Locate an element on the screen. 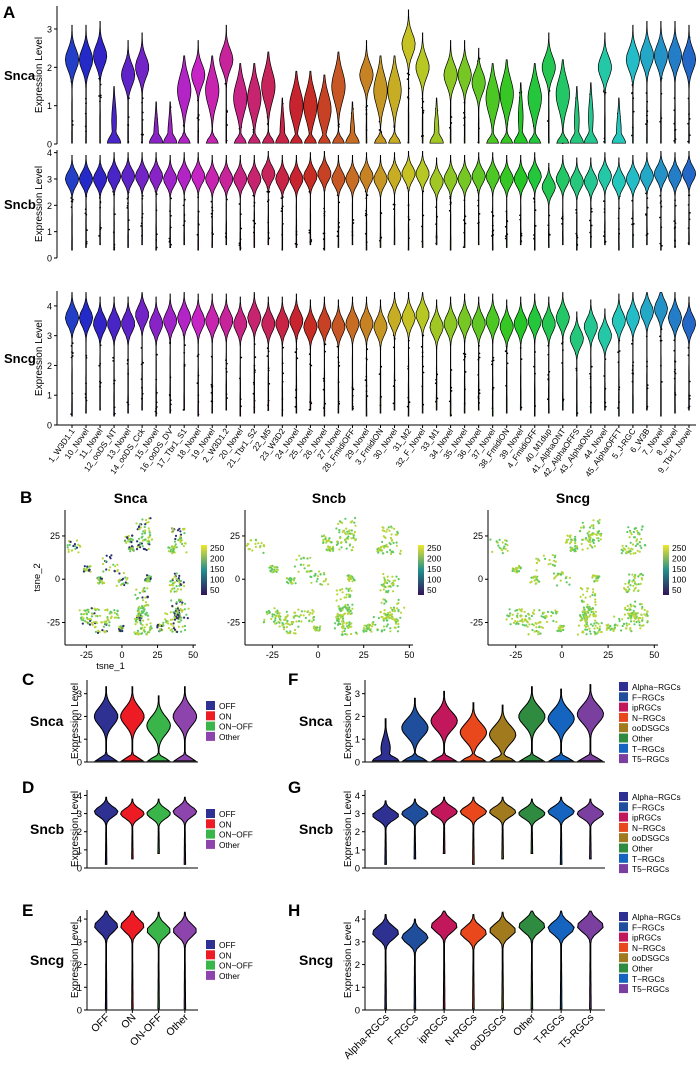  legend-label: F−RGCs is located at coordinates (648, 697).